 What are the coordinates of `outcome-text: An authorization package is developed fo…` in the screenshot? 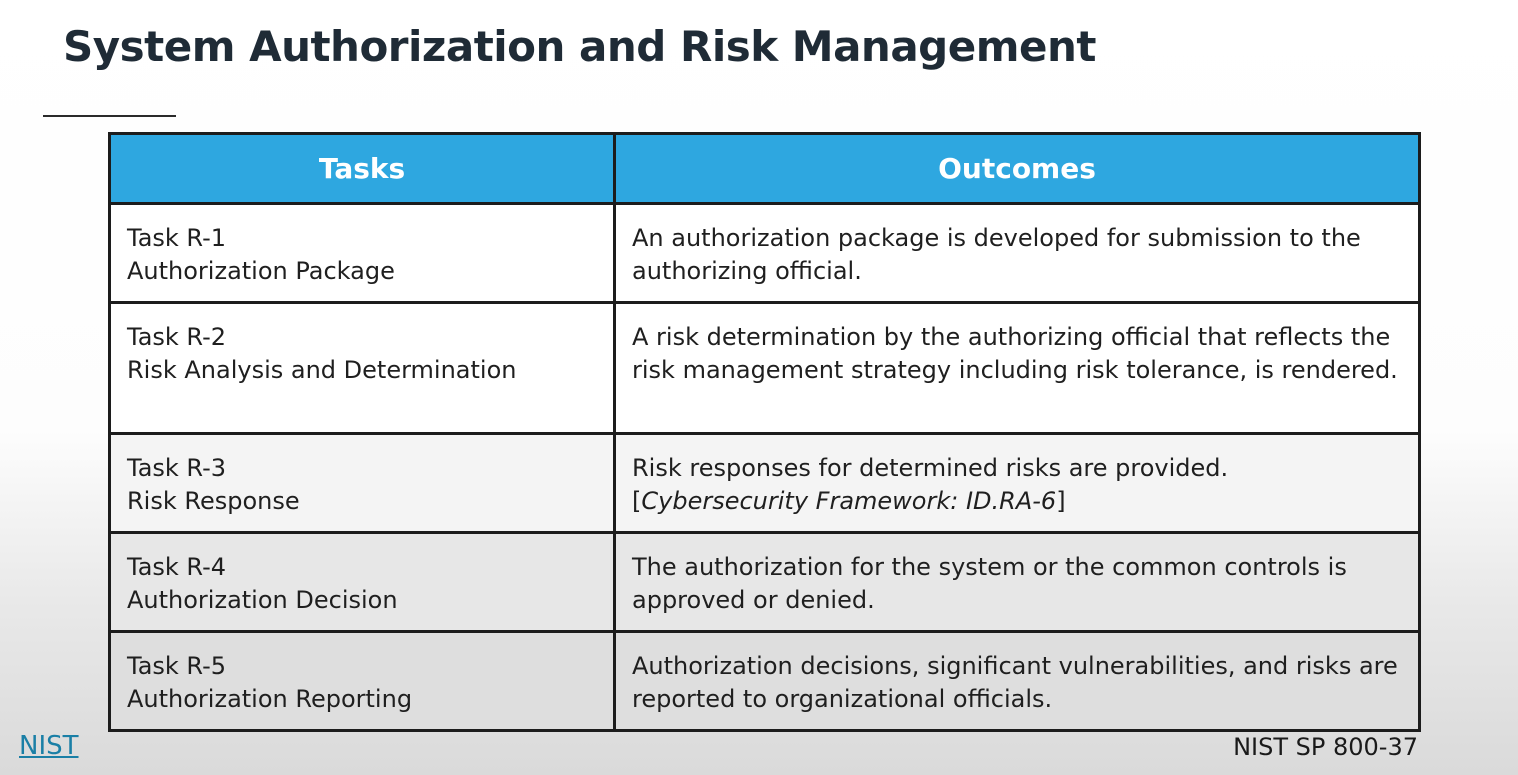 It's located at (996, 254).